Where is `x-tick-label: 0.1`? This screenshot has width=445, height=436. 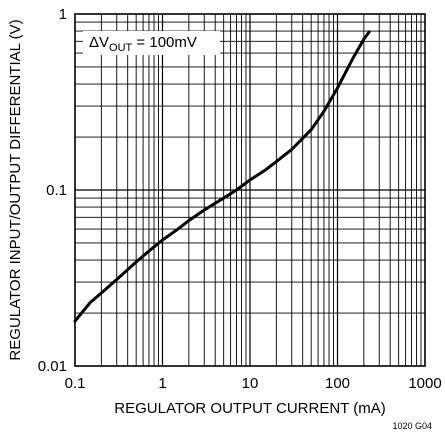
x-tick-label: 0.1 is located at coordinates (75, 383).